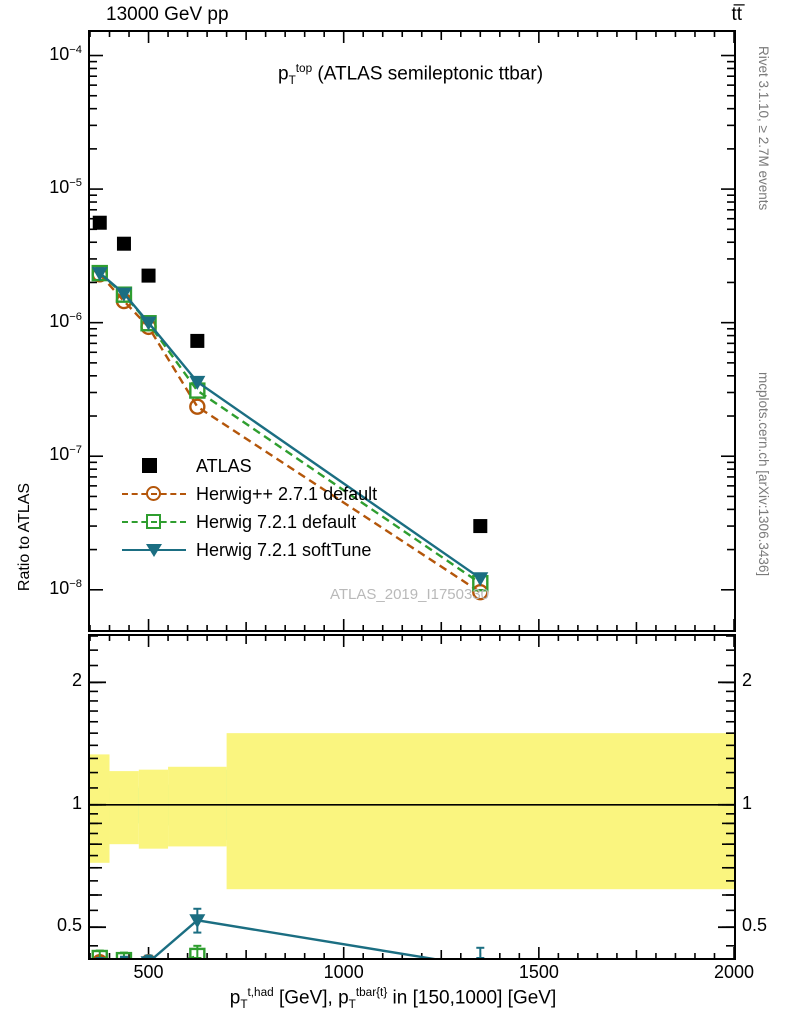 This screenshot has width=786, height=1024. Describe the element at coordinates (287, 493) in the screenshot. I see `legend-label: Herwig++ 2.7.1 default` at that location.